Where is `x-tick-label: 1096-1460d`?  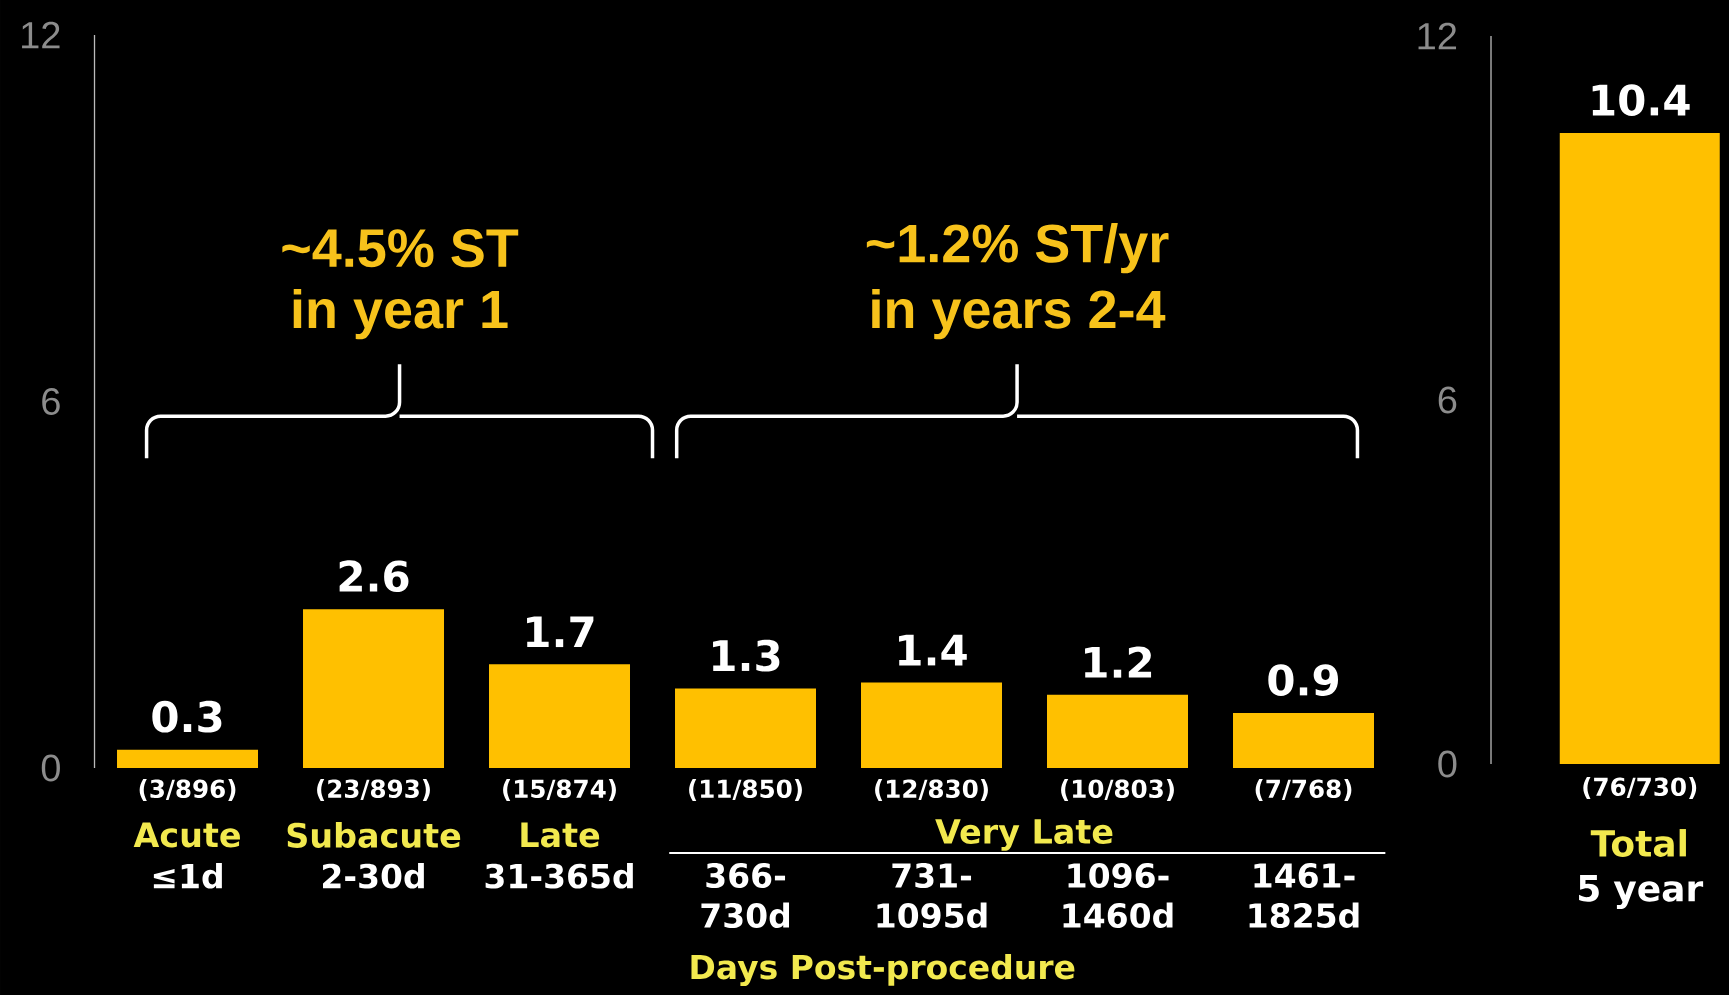
x-tick-label: 1096-1460d is located at coordinates (1118, 896).